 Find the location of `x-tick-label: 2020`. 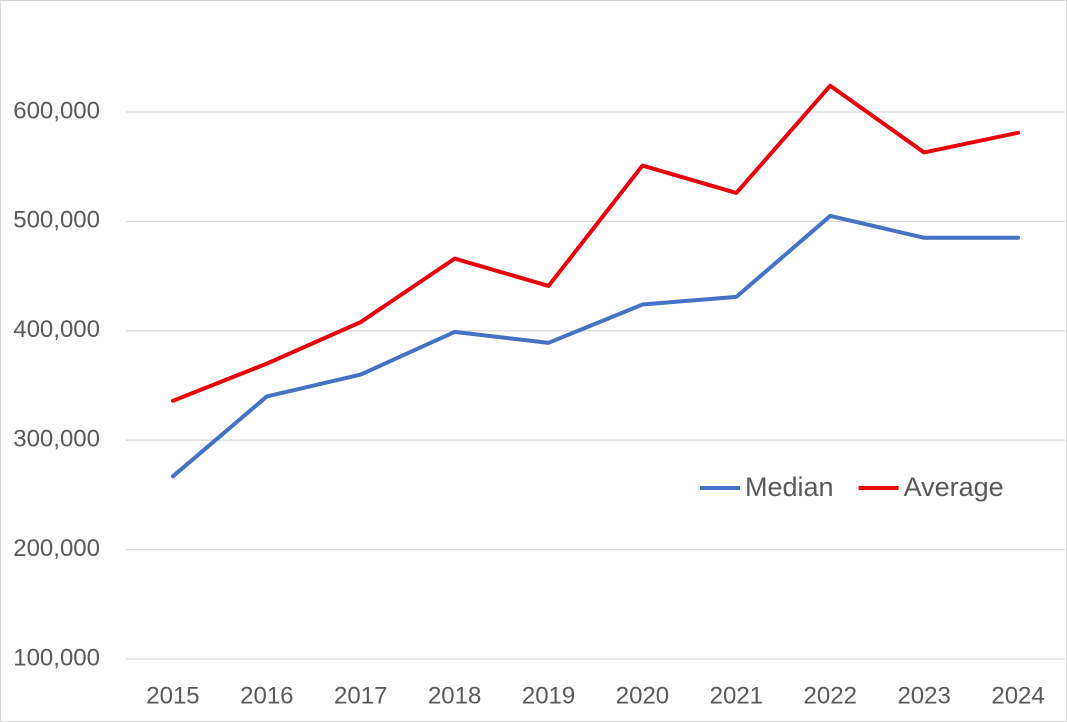

x-tick-label: 2020 is located at coordinates (642, 695).